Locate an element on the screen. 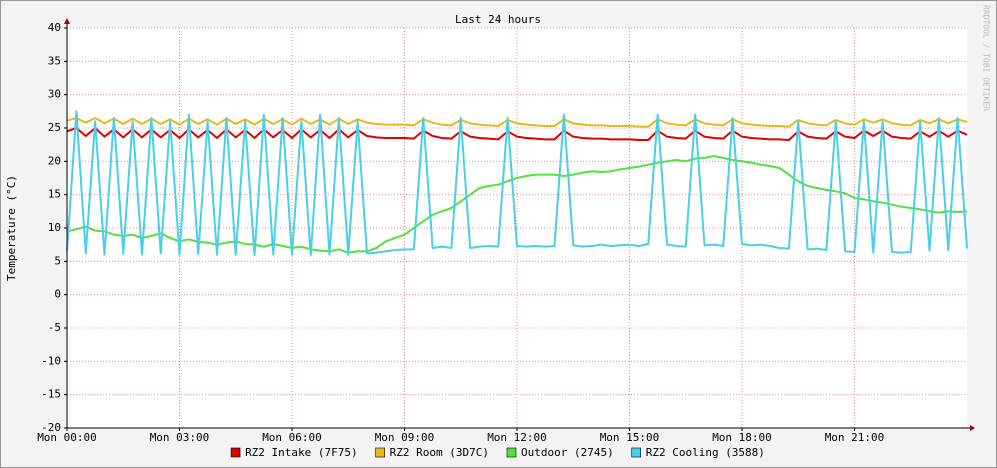 The width and height of the screenshot is (997, 468). y-tick-label: -5 is located at coordinates (54, 327).